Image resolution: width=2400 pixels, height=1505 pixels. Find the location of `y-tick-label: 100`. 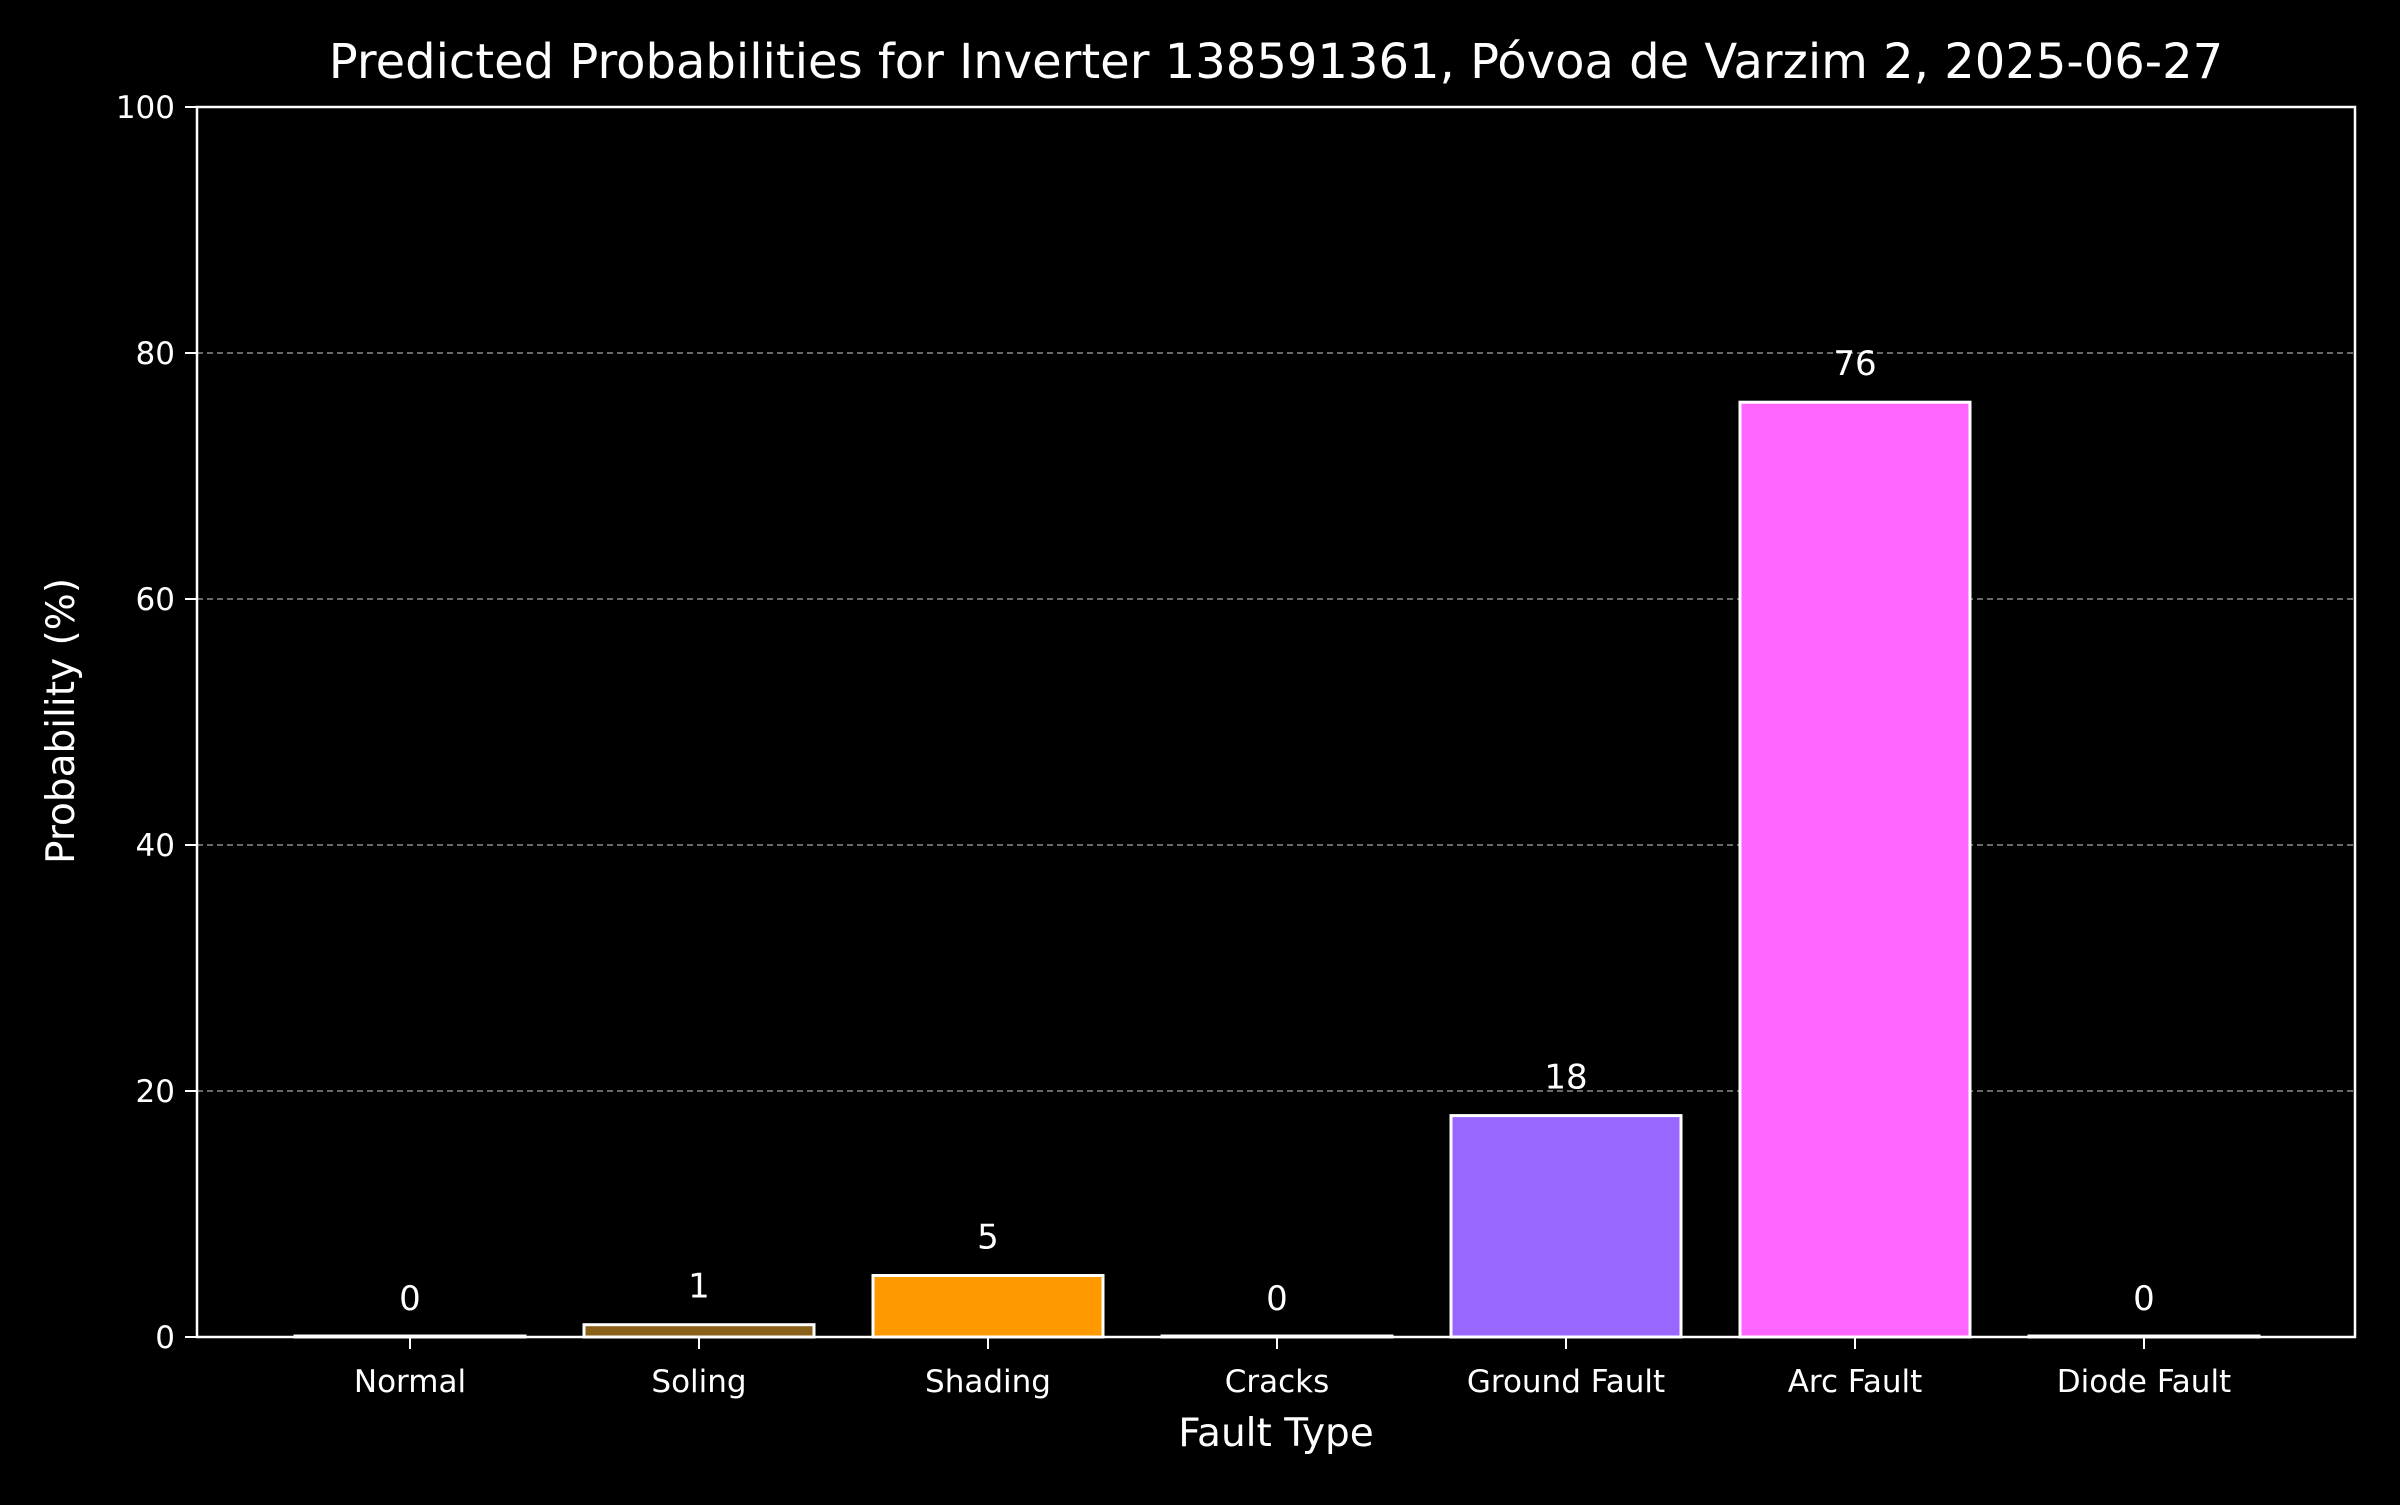

y-tick-label: 100 is located at coordinates (145, 108).